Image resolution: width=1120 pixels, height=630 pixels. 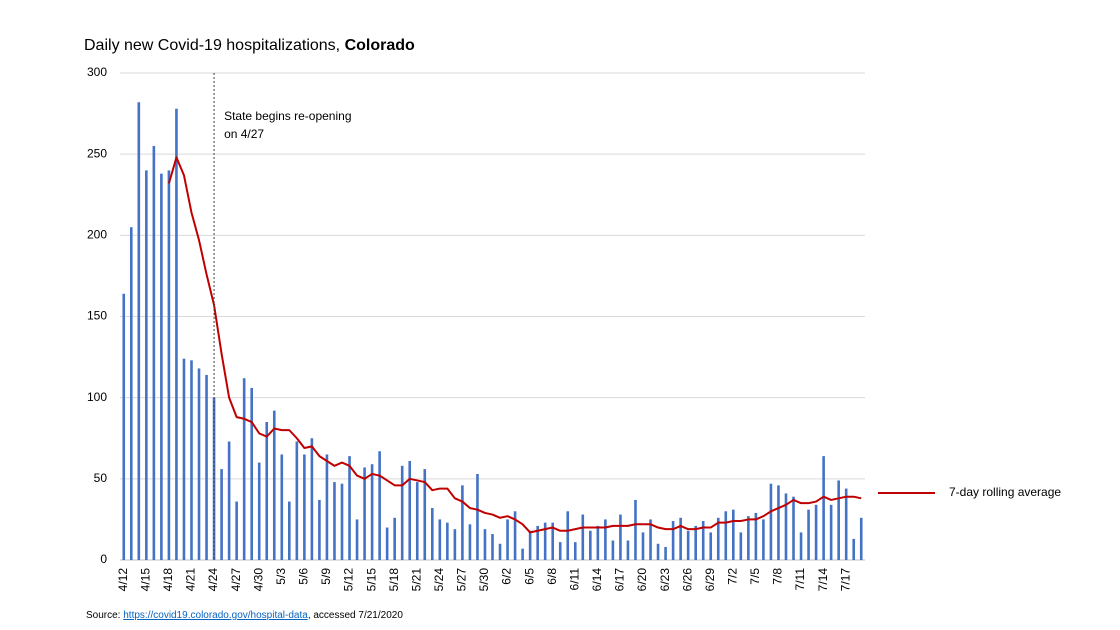 I want to click on x-tick-label: 7/11, so click(x=800, y=579).